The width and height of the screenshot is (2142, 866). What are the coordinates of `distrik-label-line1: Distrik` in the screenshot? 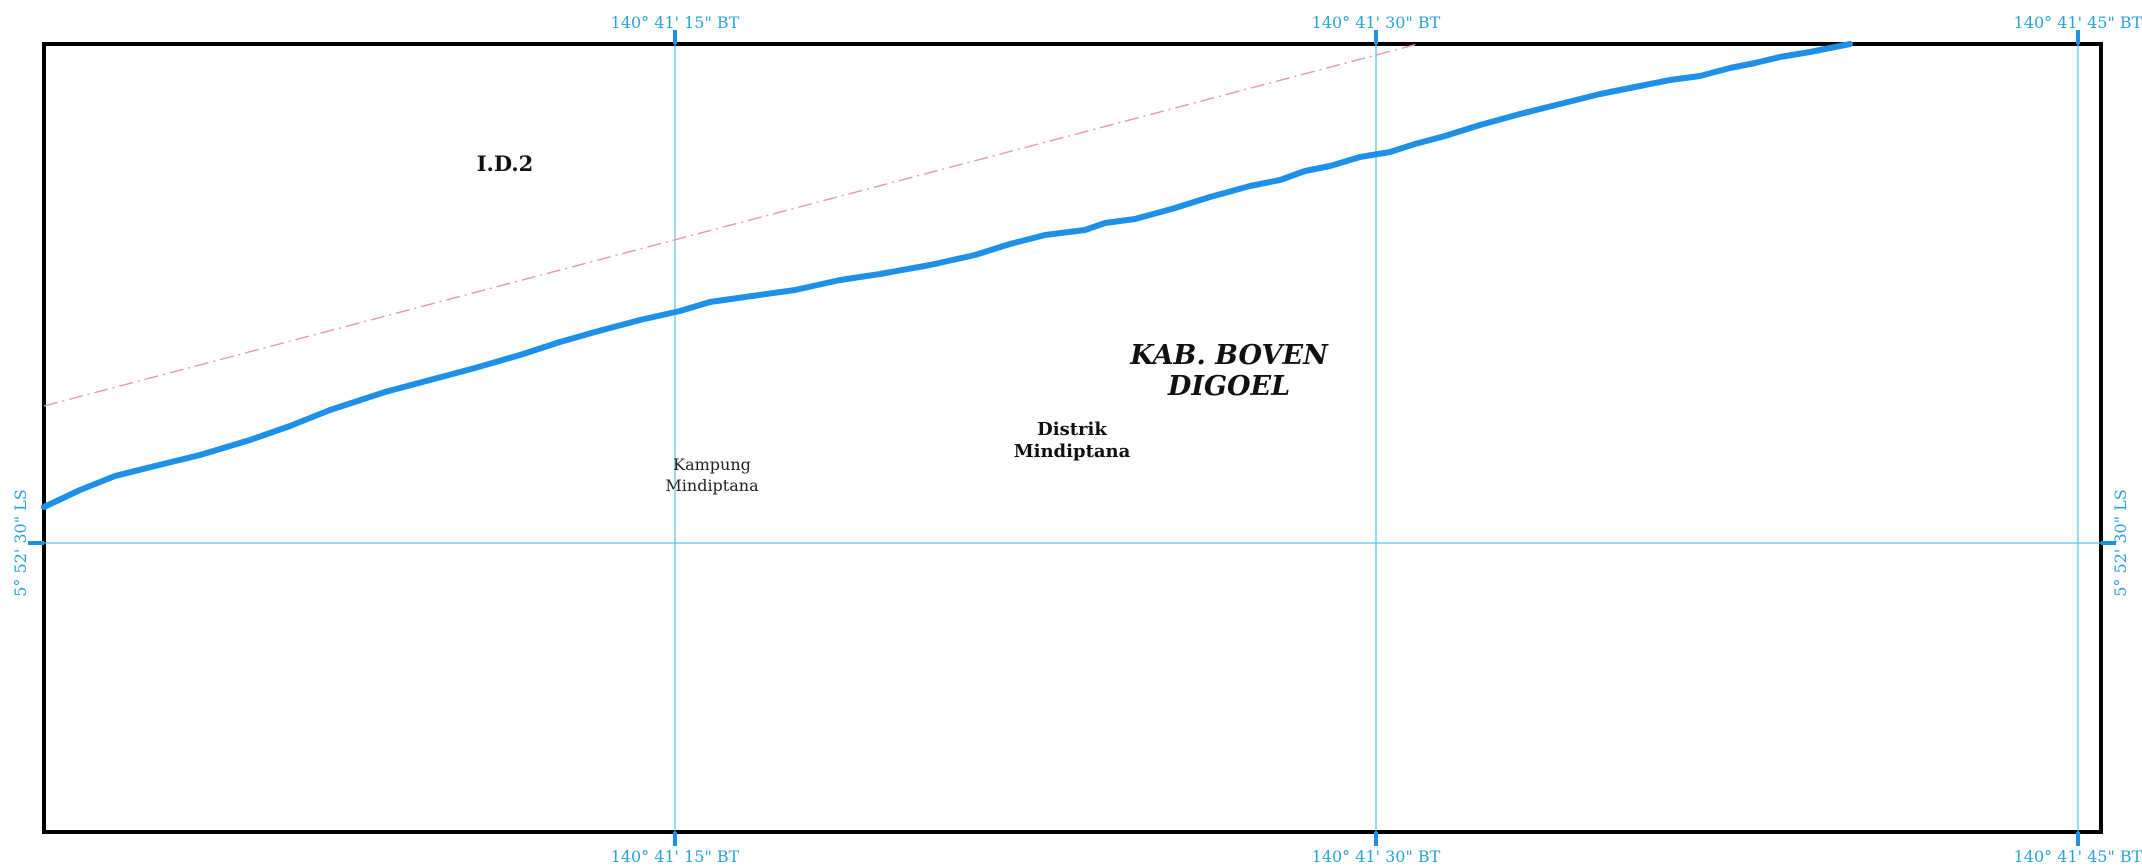 It's located at (1072, 429).